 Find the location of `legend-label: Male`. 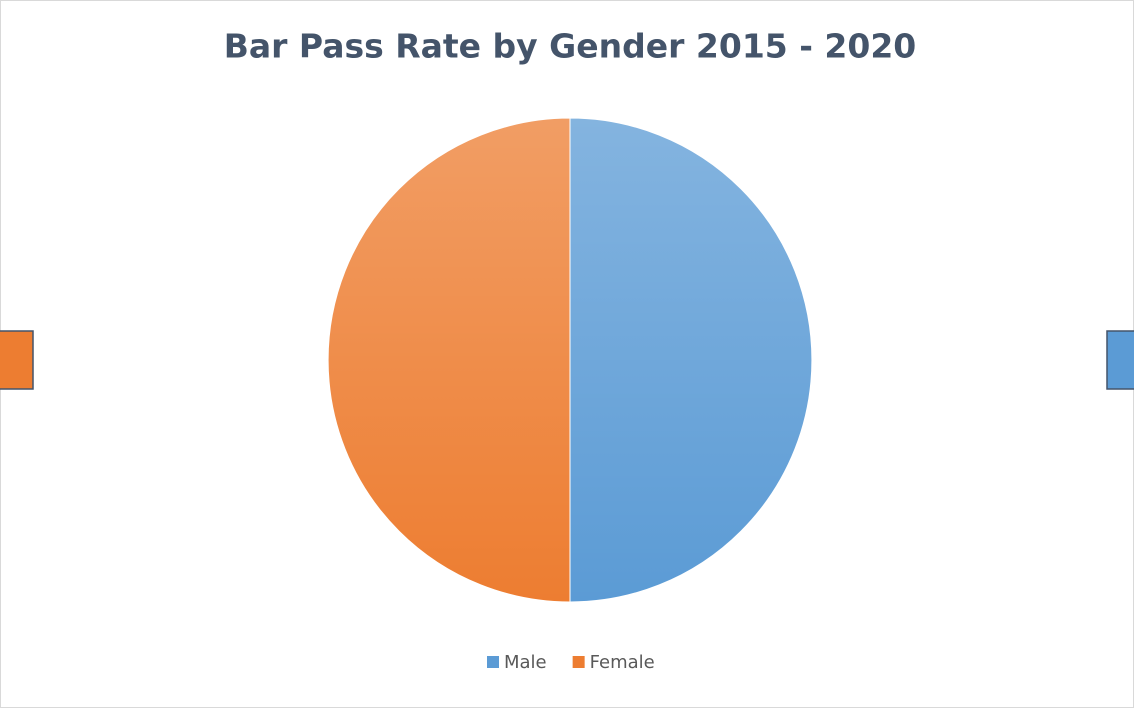

legend-label: Male is located at coordinates (525, 662).